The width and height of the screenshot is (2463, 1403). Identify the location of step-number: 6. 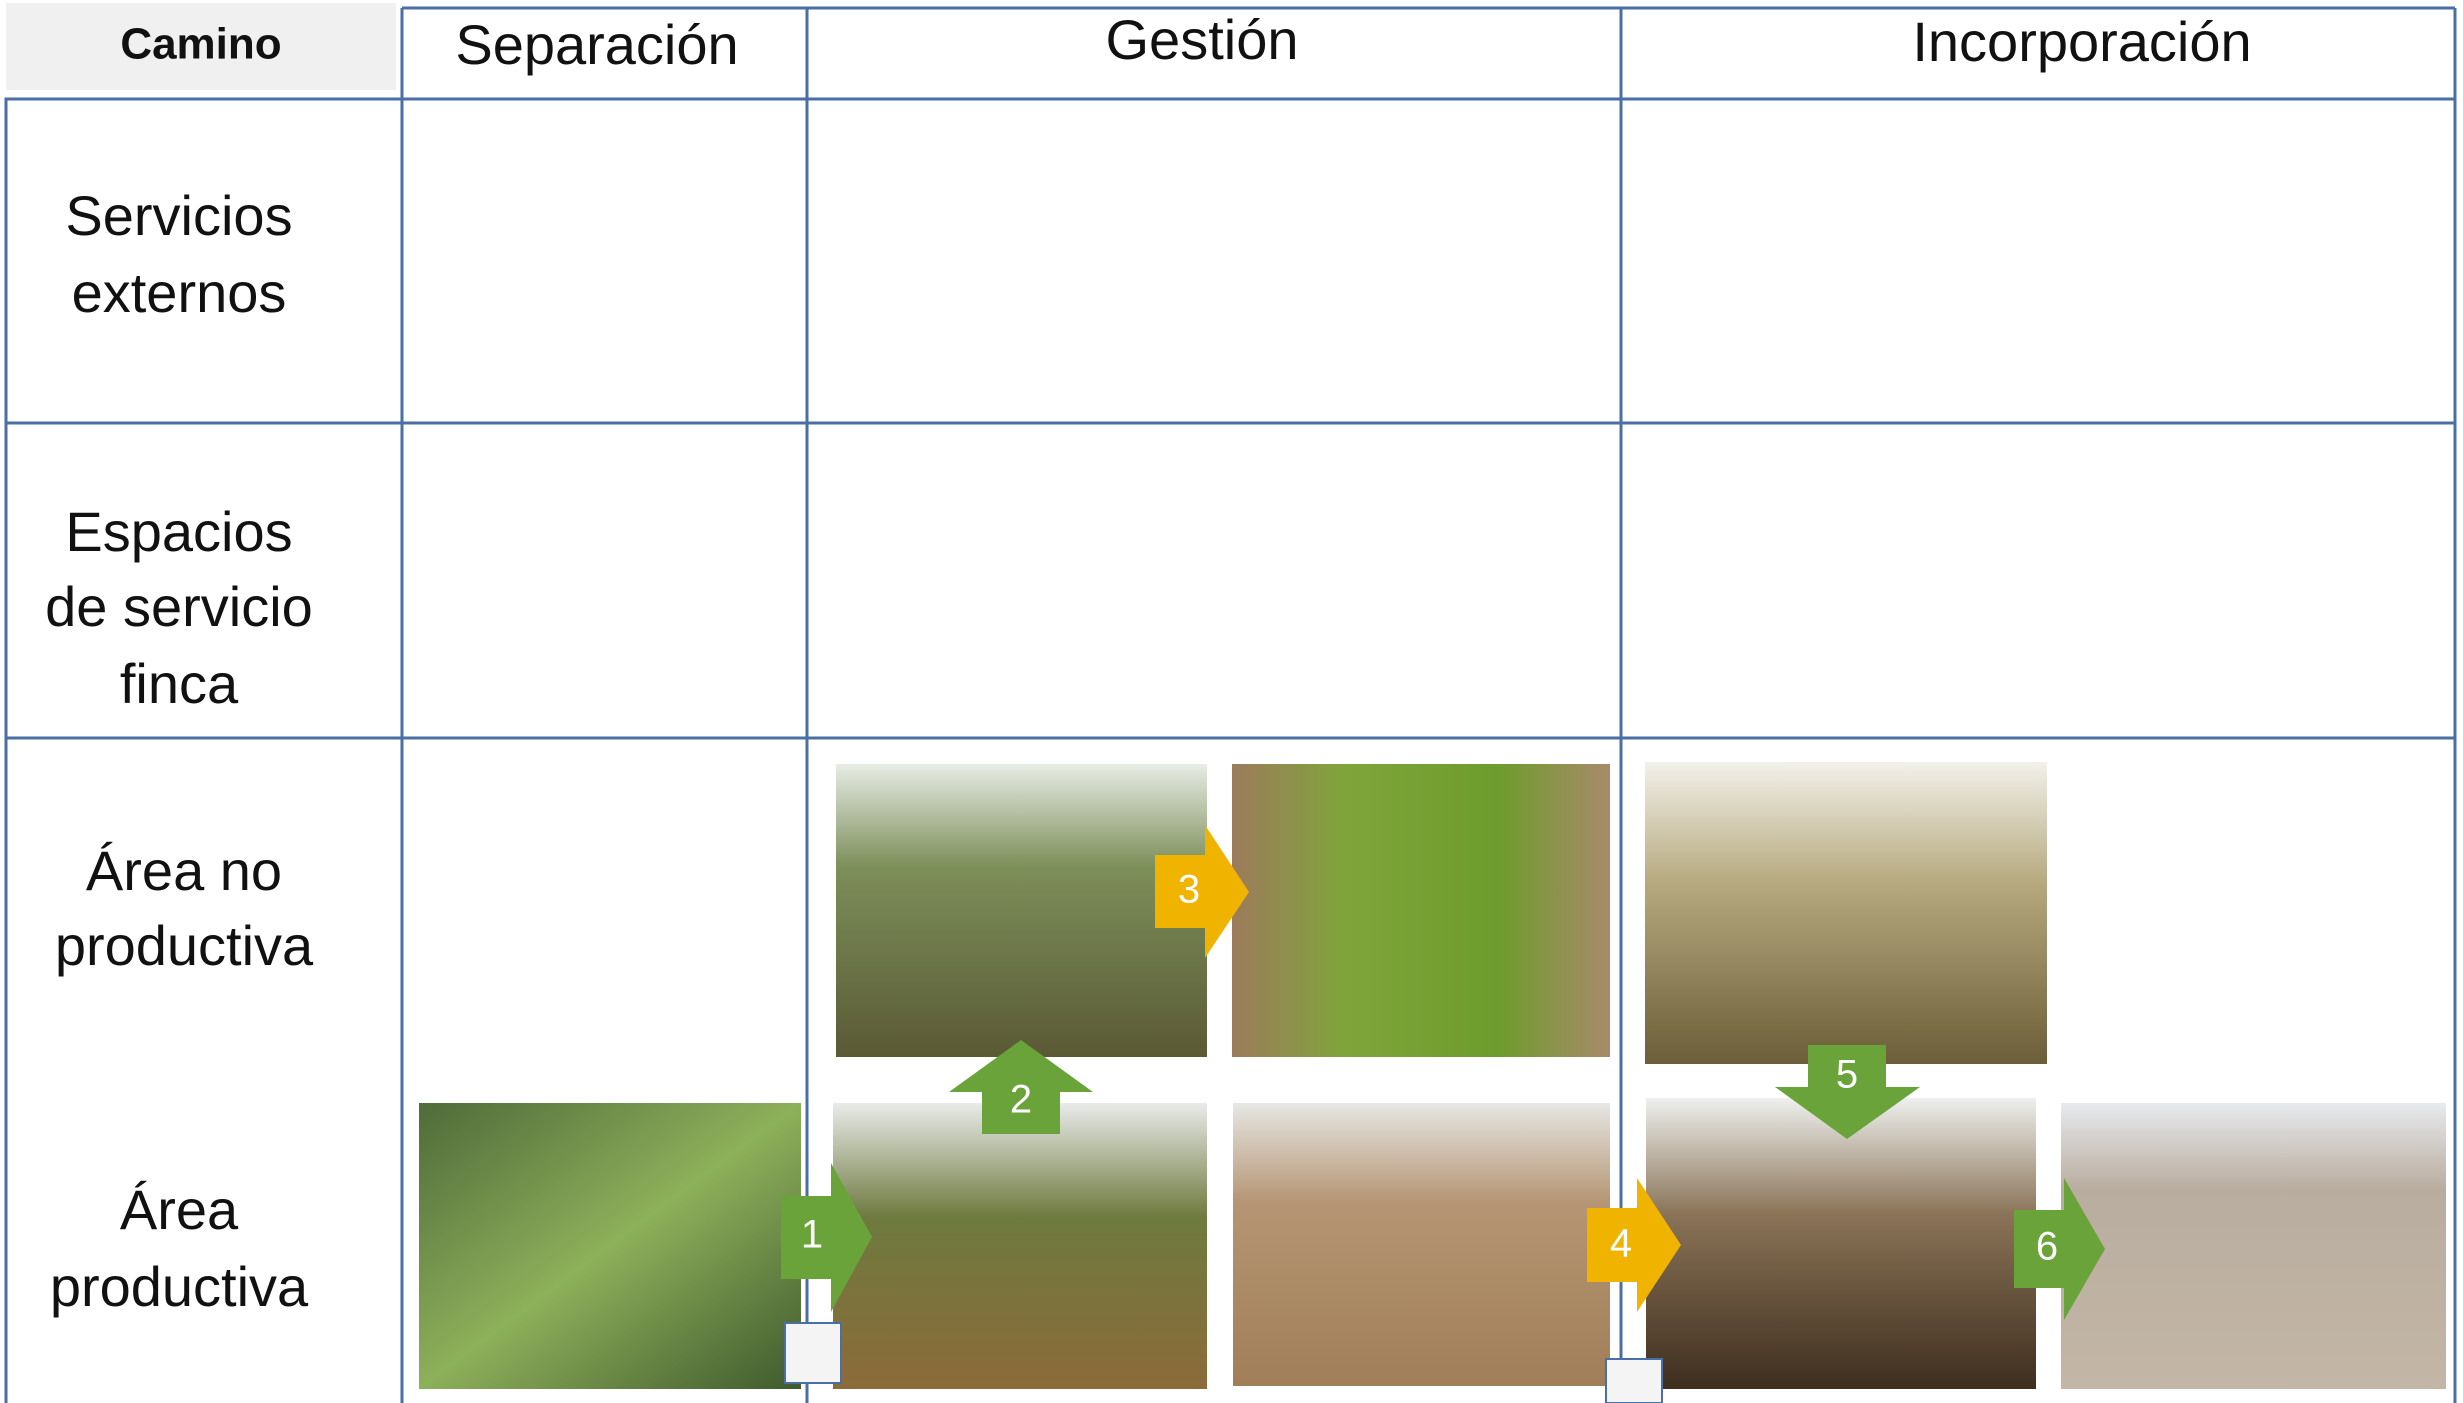
(2047, 1247).